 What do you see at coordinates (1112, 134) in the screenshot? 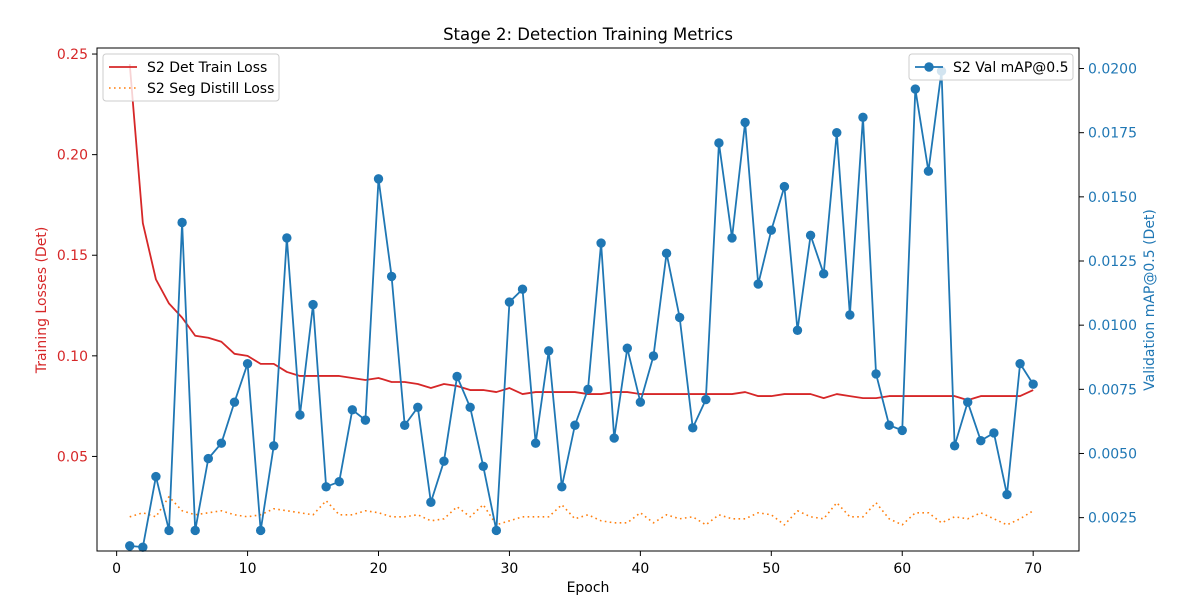
I see `y-right-tick-label: 0.0175` at bounding box center [1112, 134].